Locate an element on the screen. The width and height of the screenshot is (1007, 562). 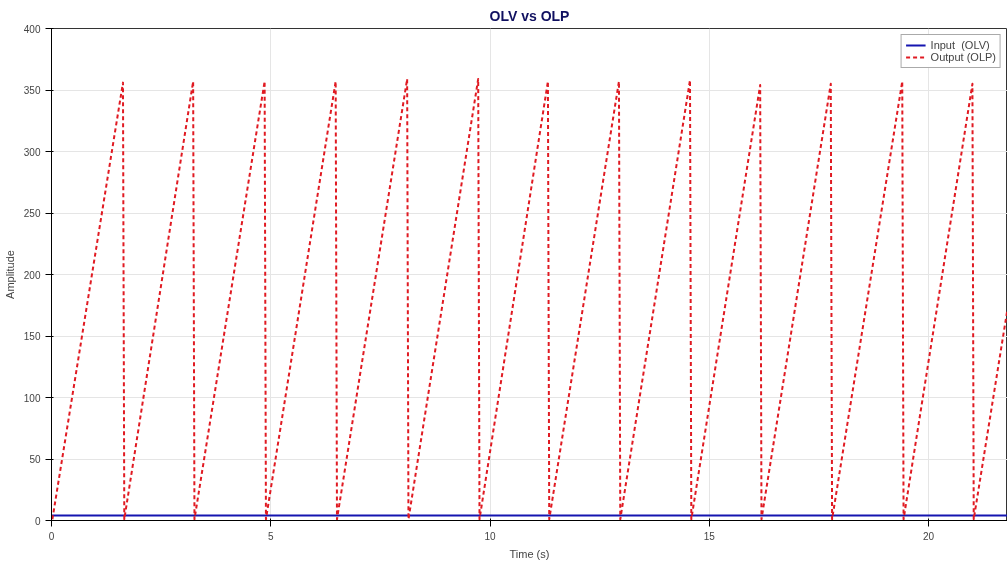
y-tick-label: 300 is located at coordinates (32, 152).